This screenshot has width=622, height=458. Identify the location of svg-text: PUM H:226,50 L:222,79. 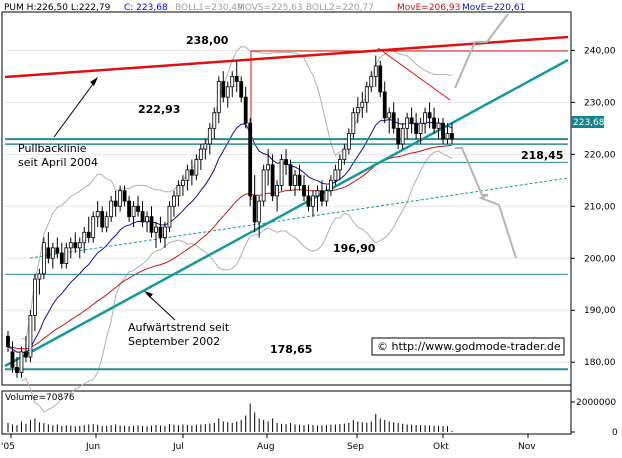
(57, 8).